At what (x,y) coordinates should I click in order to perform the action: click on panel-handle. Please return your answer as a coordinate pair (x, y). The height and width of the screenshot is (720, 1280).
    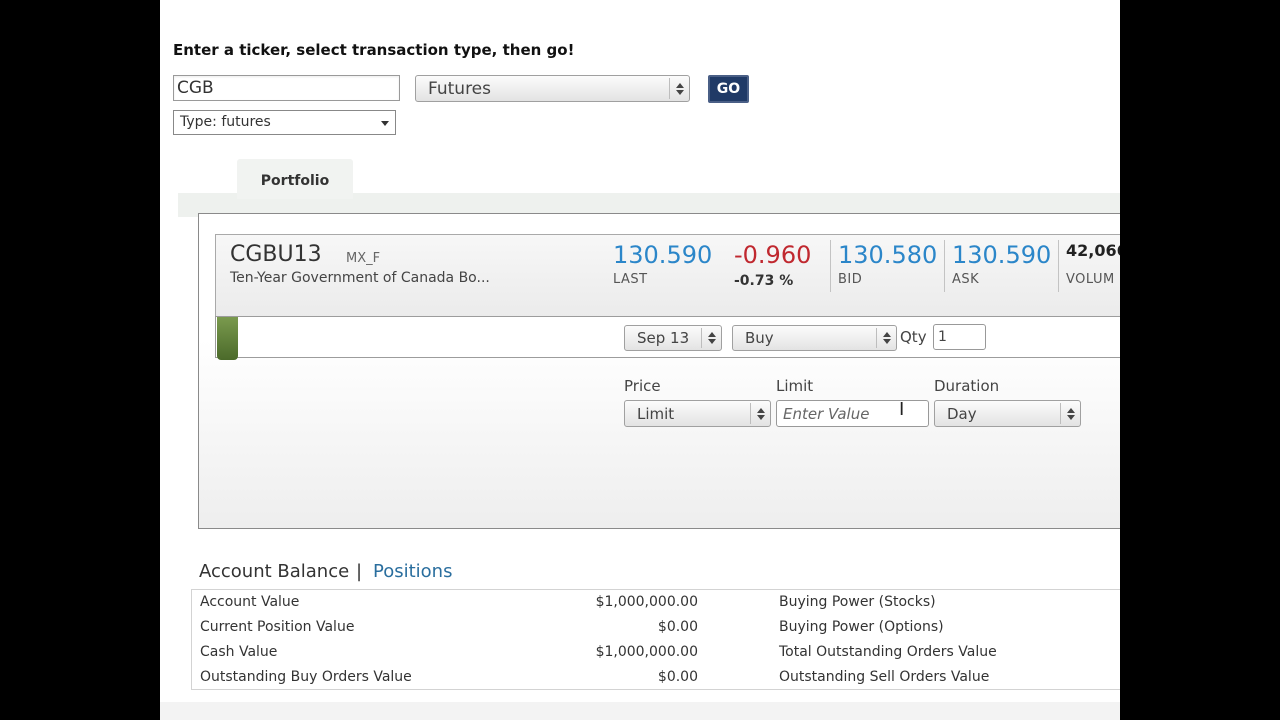
    Looking at the image, I should click on (227, 338).